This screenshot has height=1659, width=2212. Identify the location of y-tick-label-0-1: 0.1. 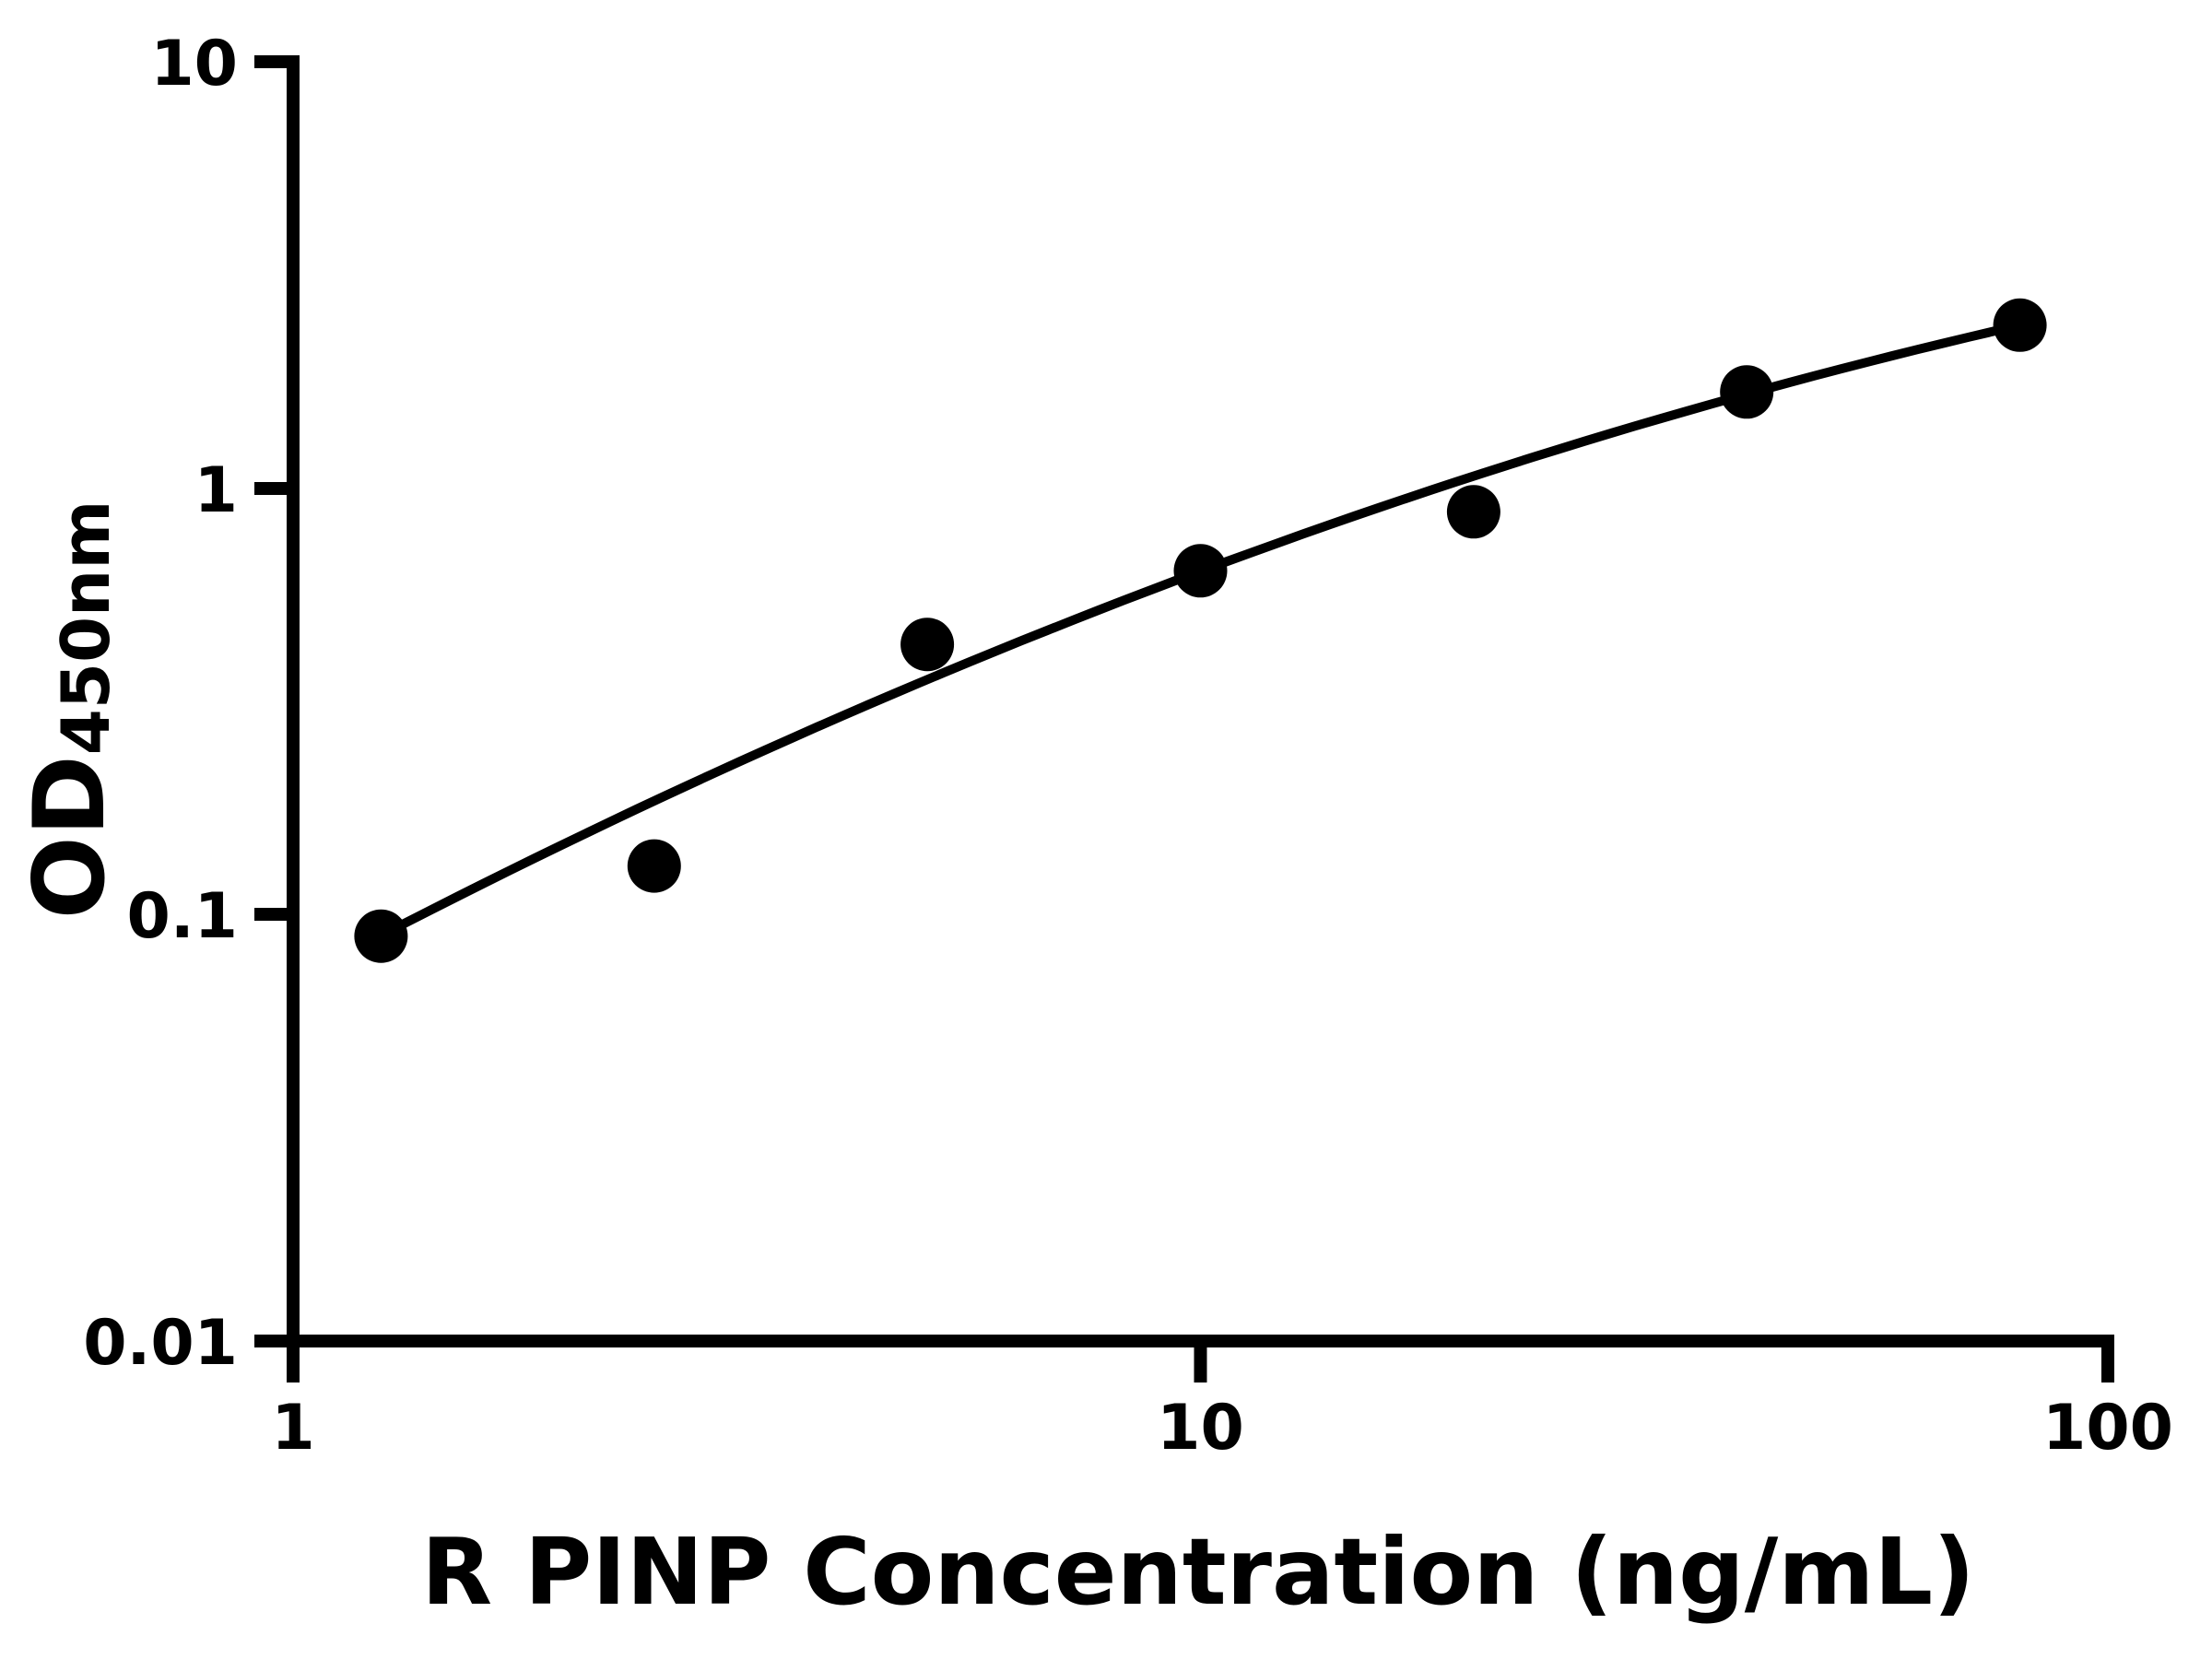
(182, 916).